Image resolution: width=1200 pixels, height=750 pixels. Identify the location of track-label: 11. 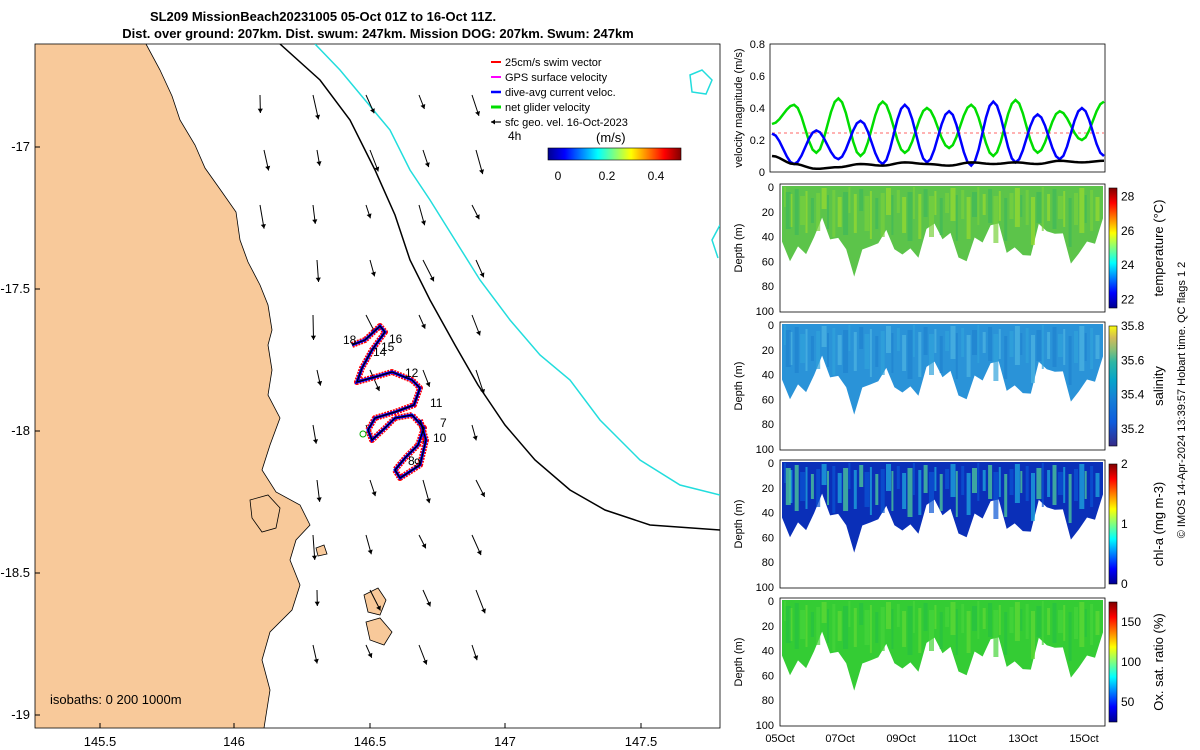
(436, 403).